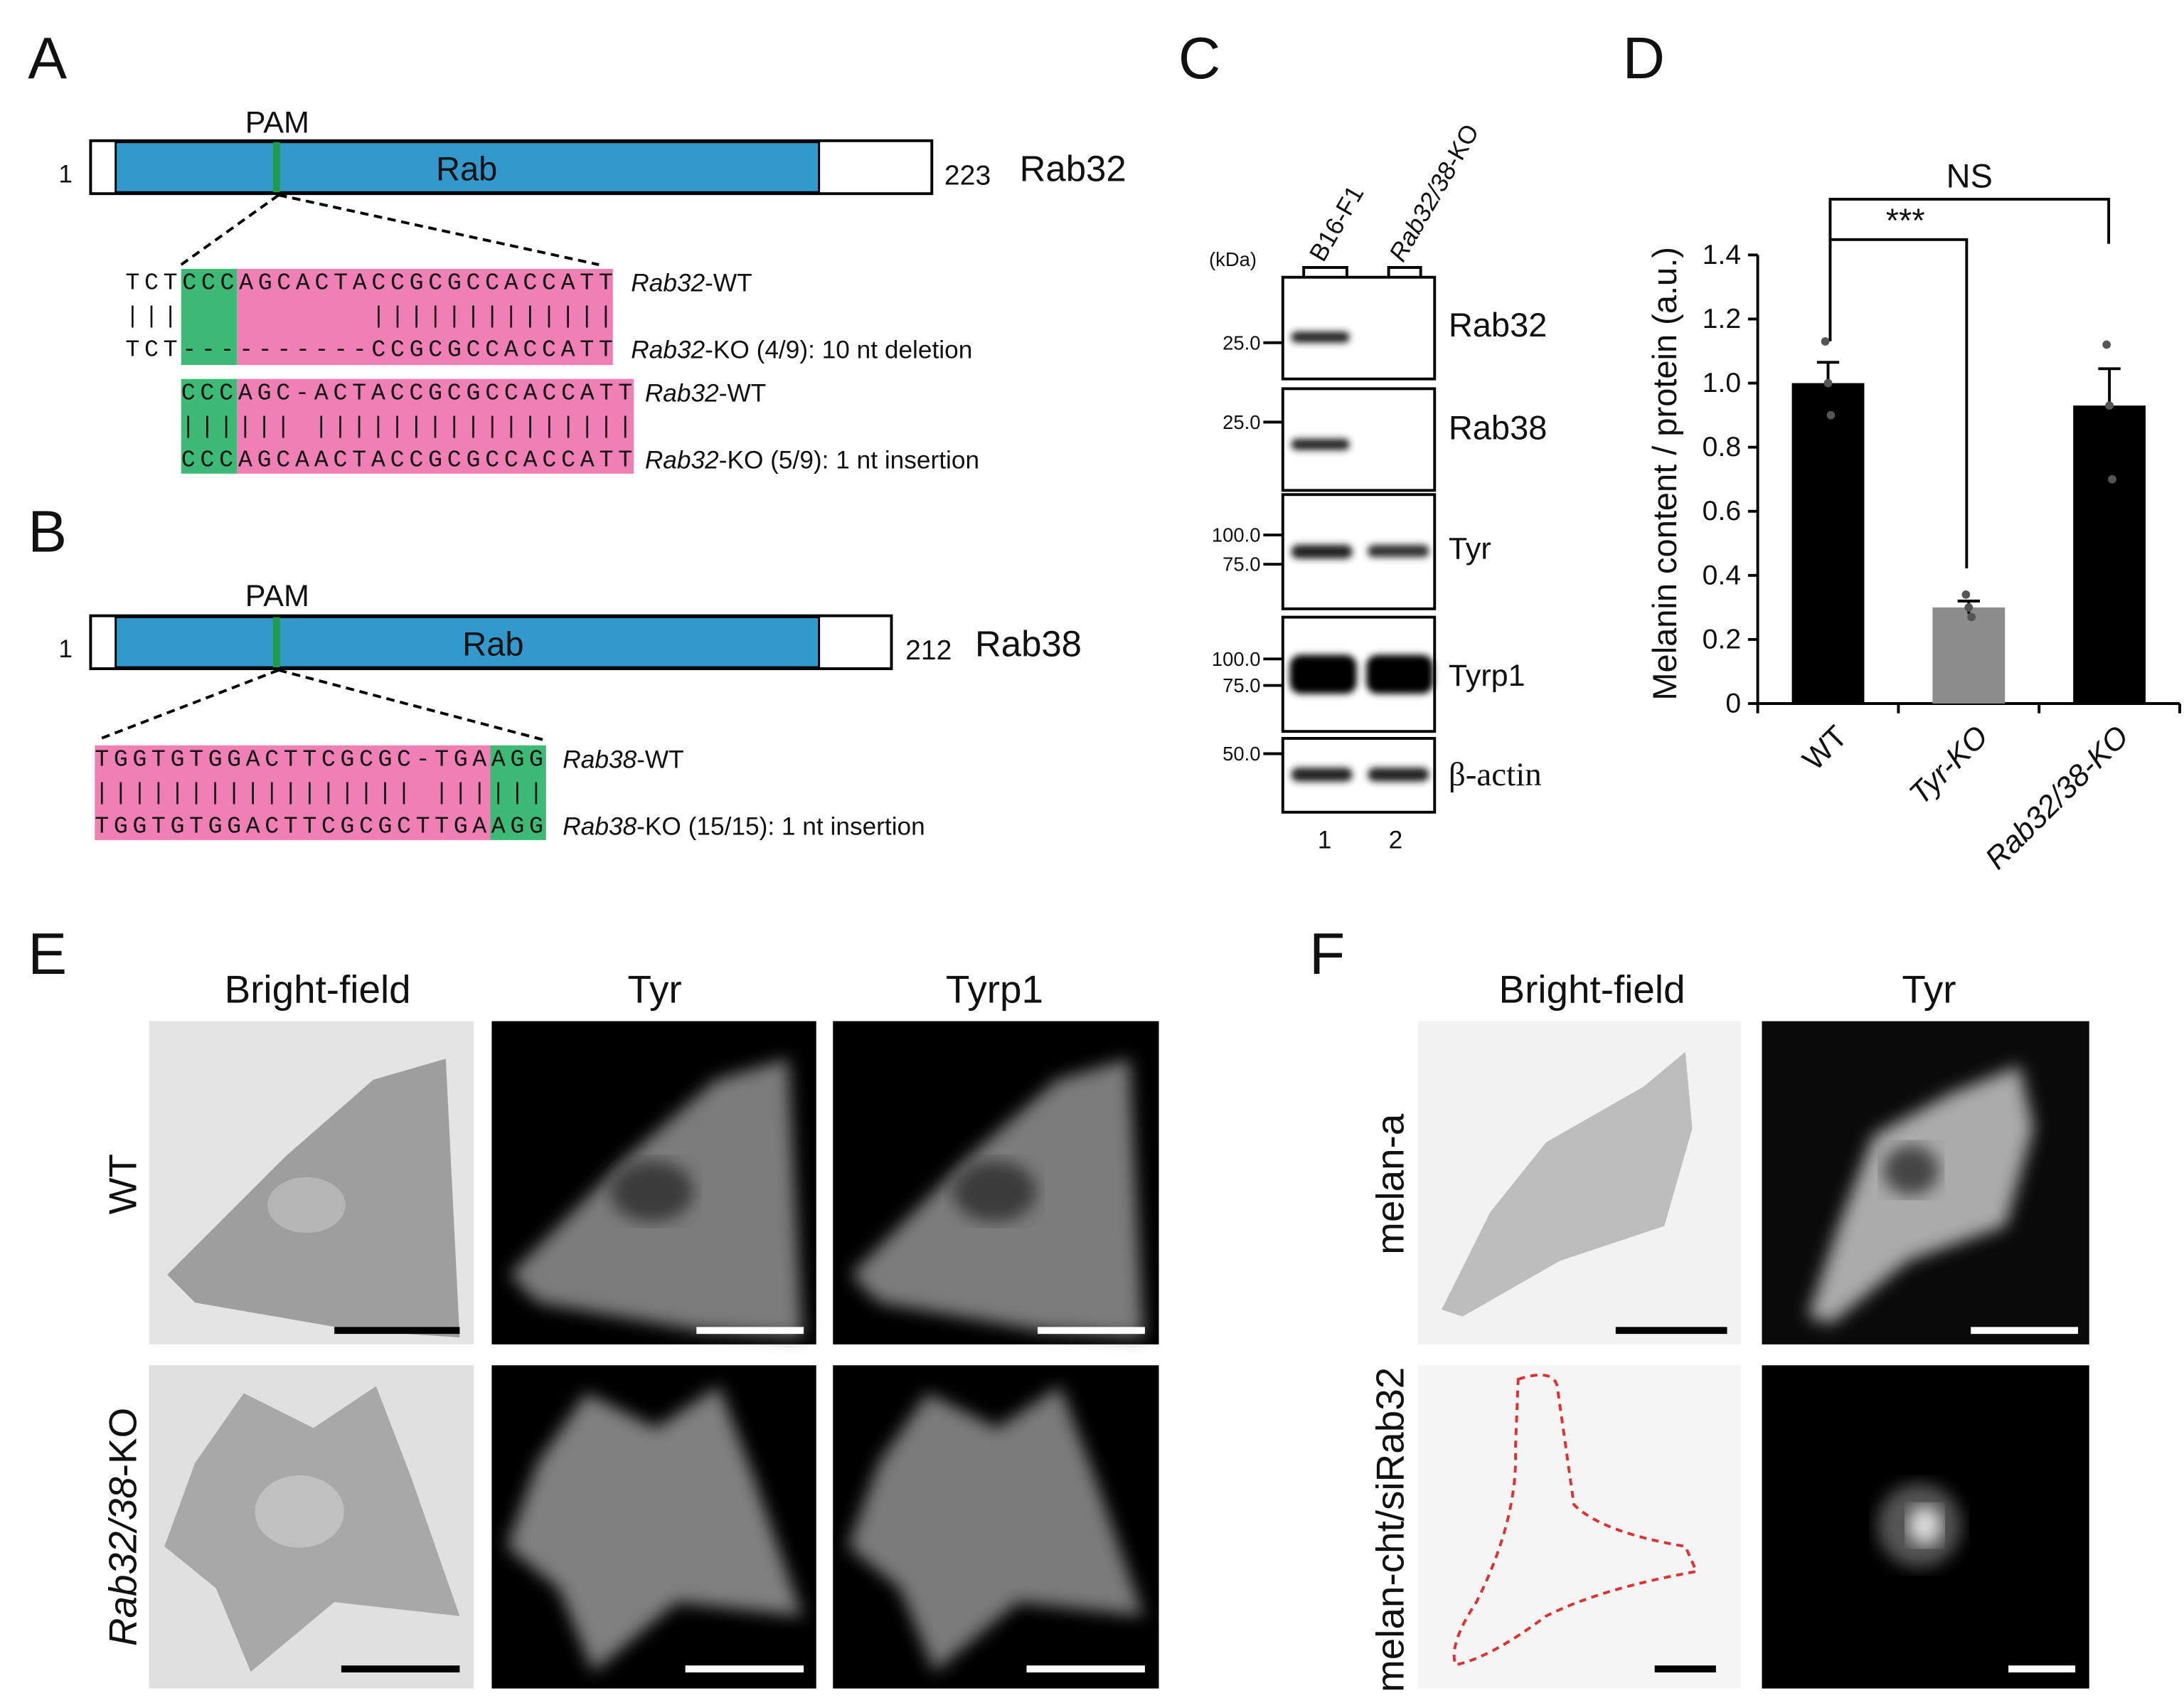 This screenshot has width=2184, height=1708. What do you see at coordinates (1722, 255) in the screenshot?
I see `y-tick-label: 1.4` at bounding box center [1722, 255].